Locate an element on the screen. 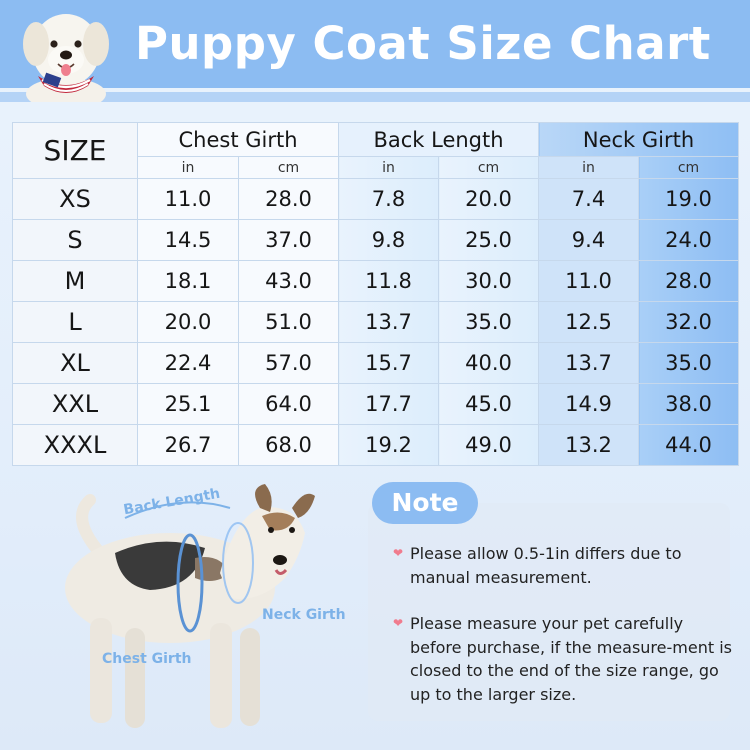 This screenshot has width=750, height=750. chest-in-cell: 14.5 is located at coordinates (188, 240).